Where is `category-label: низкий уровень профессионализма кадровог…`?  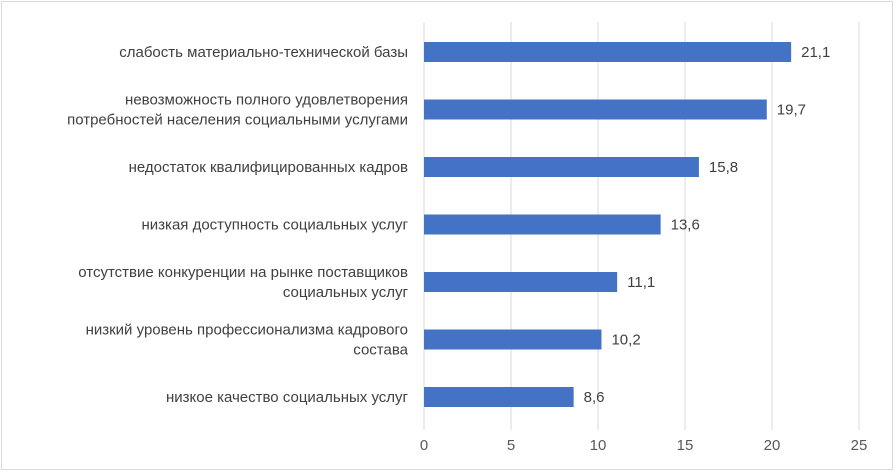
category-label: низкий уровень профессионализма кадровог… is located at coordinates (247, 330).